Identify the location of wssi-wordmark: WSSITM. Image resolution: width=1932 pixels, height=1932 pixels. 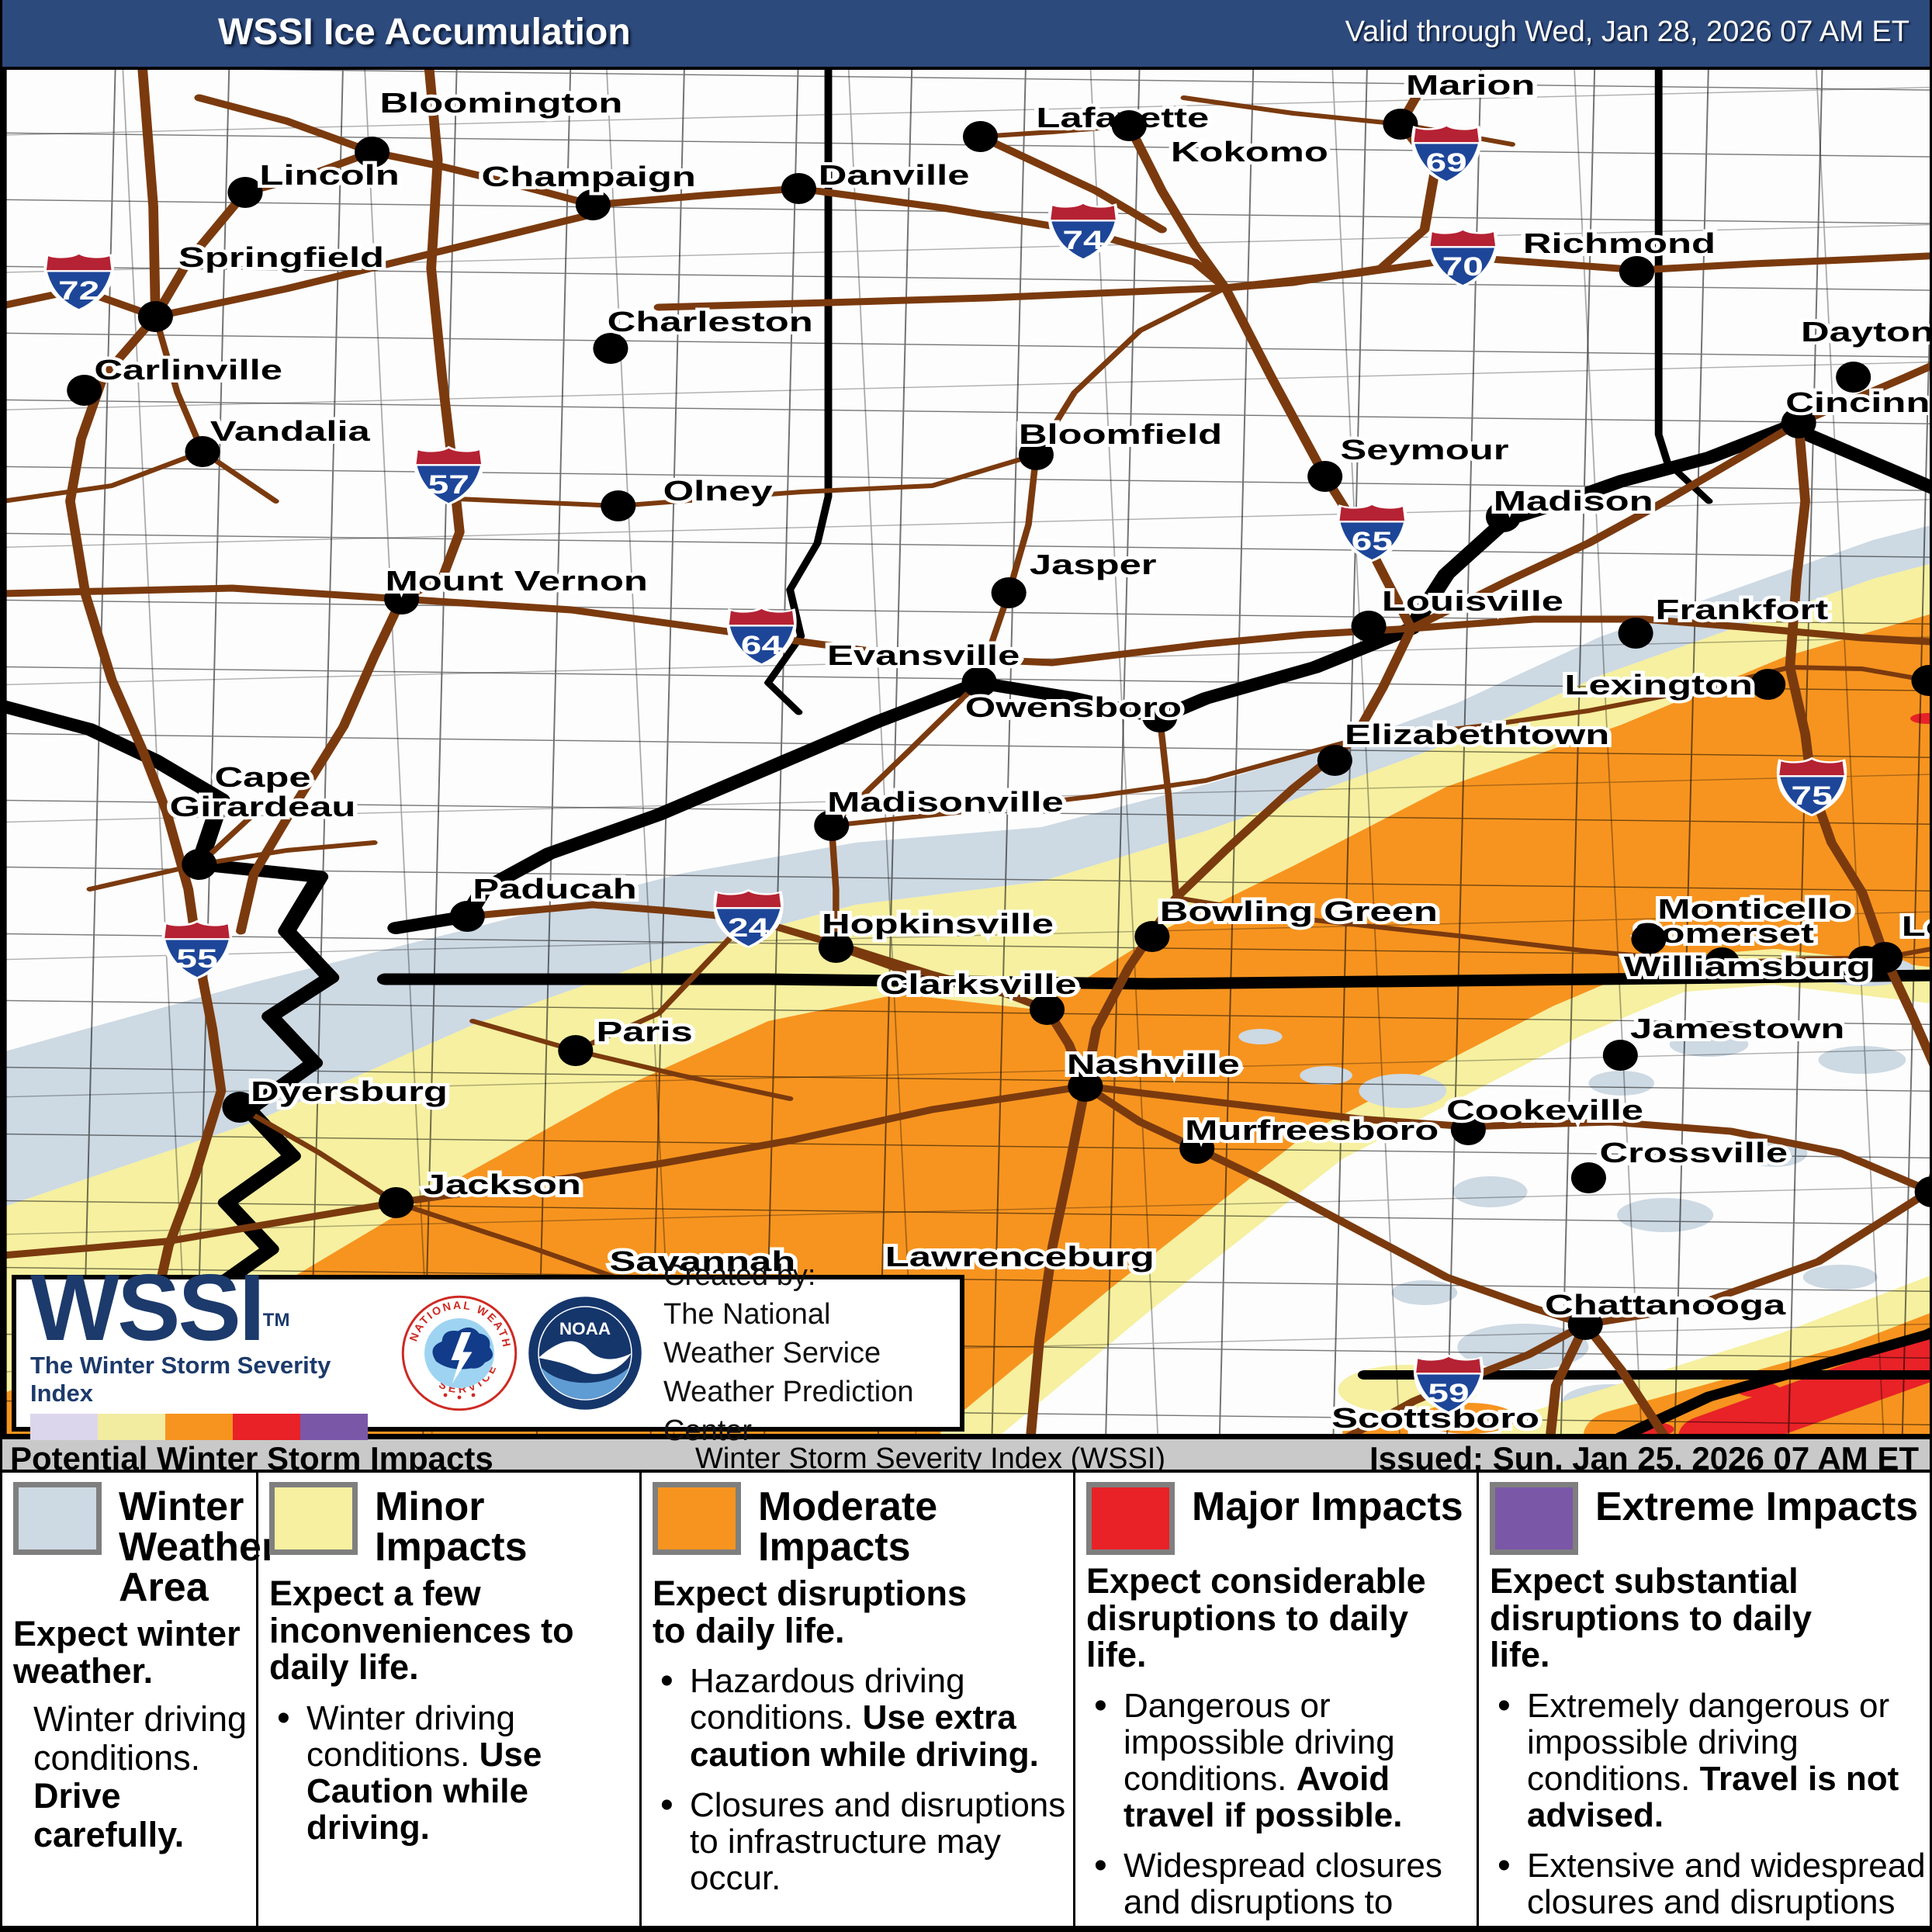
(160, 1308).